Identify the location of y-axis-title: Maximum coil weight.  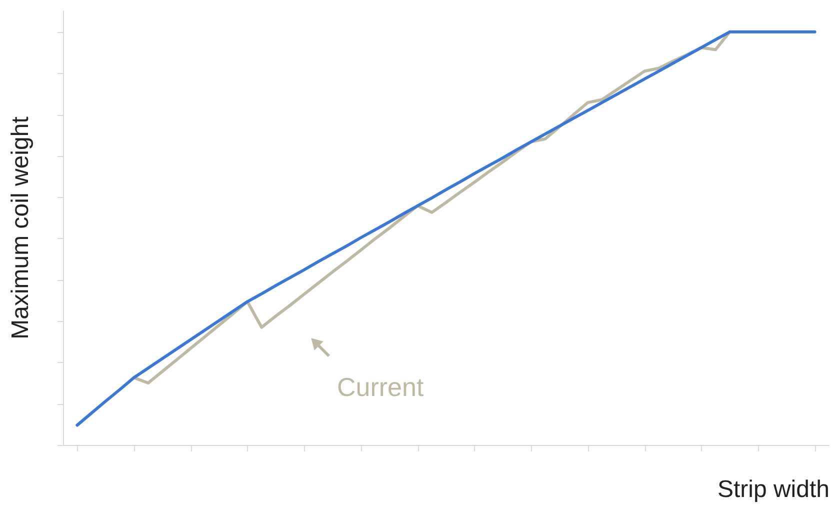
(20, 228).